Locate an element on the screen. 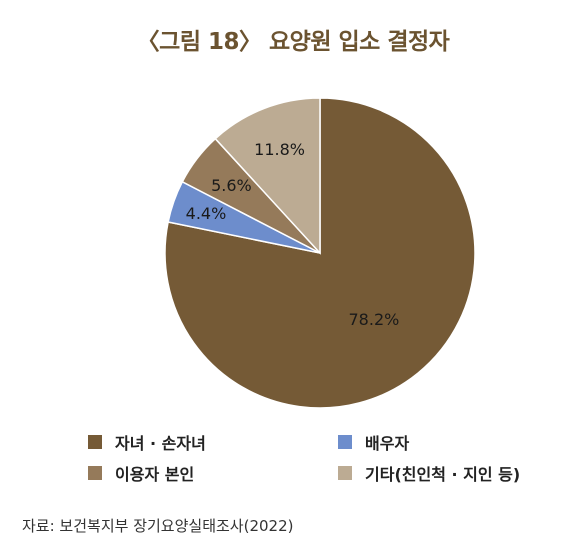  legend-label: 자녀 · 손자녀 is located at coordinates (160, 443).